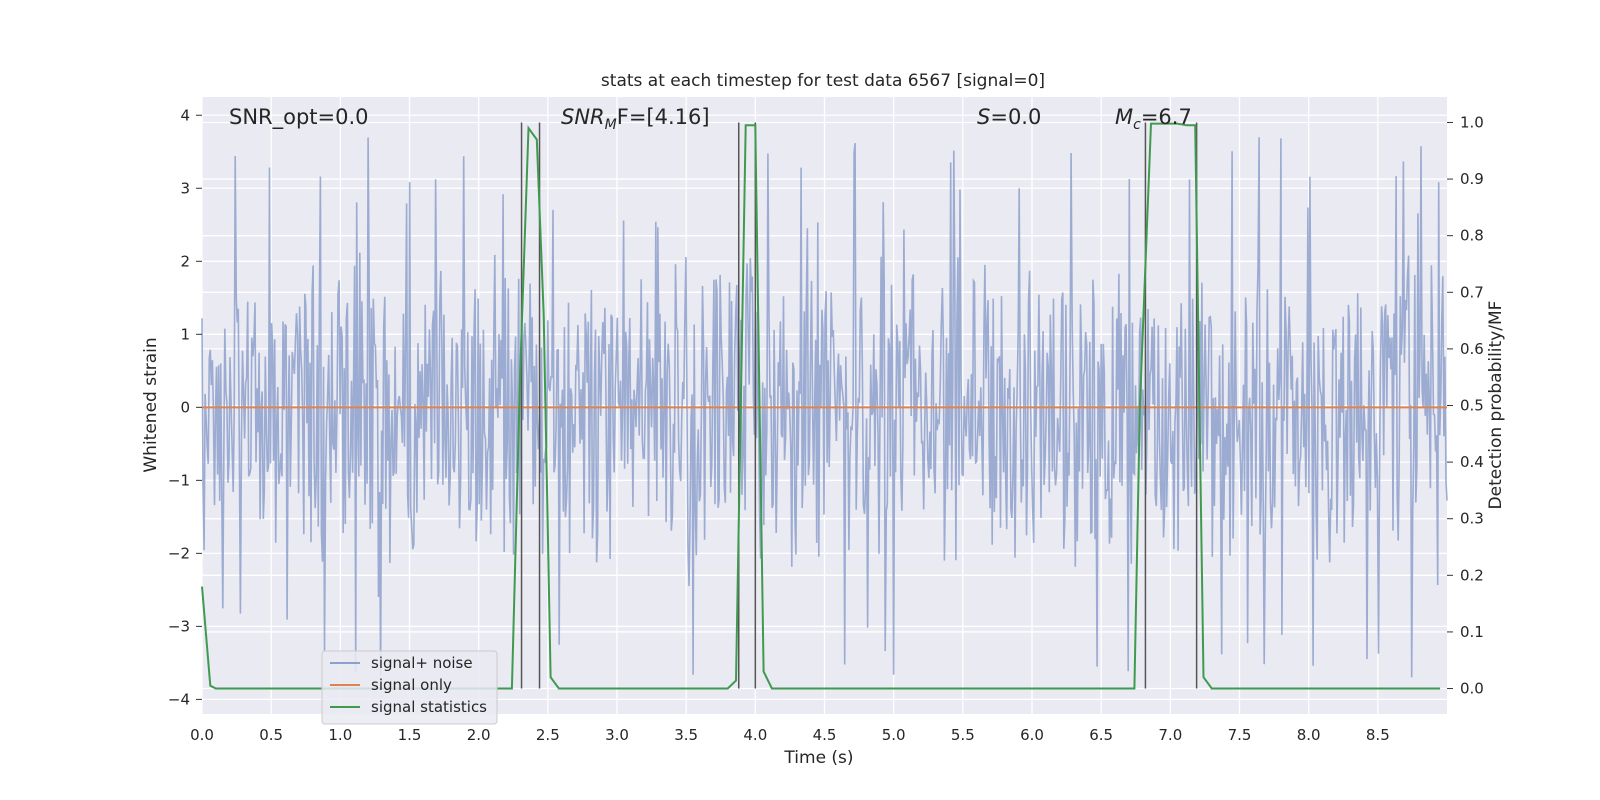 Image resolution: width=1600 pixels, height=800 pixels. Describe the element at coordinates (663, 117) in the screenshot. I see `annotation-snr-mf-value: F=[4.16]` at that location.